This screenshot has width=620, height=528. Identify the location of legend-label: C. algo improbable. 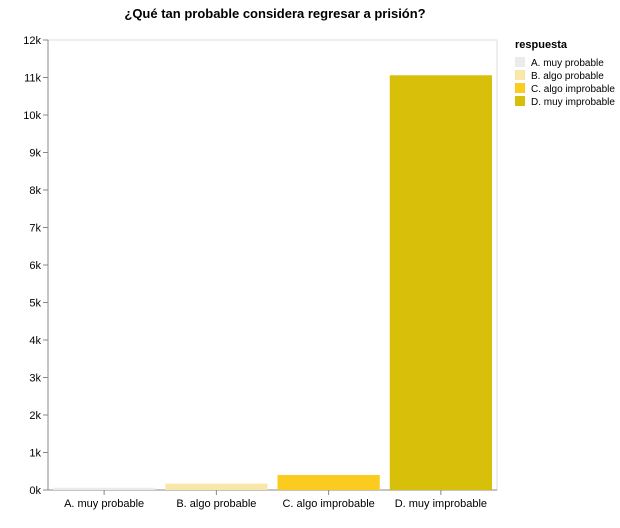
(573, 89).